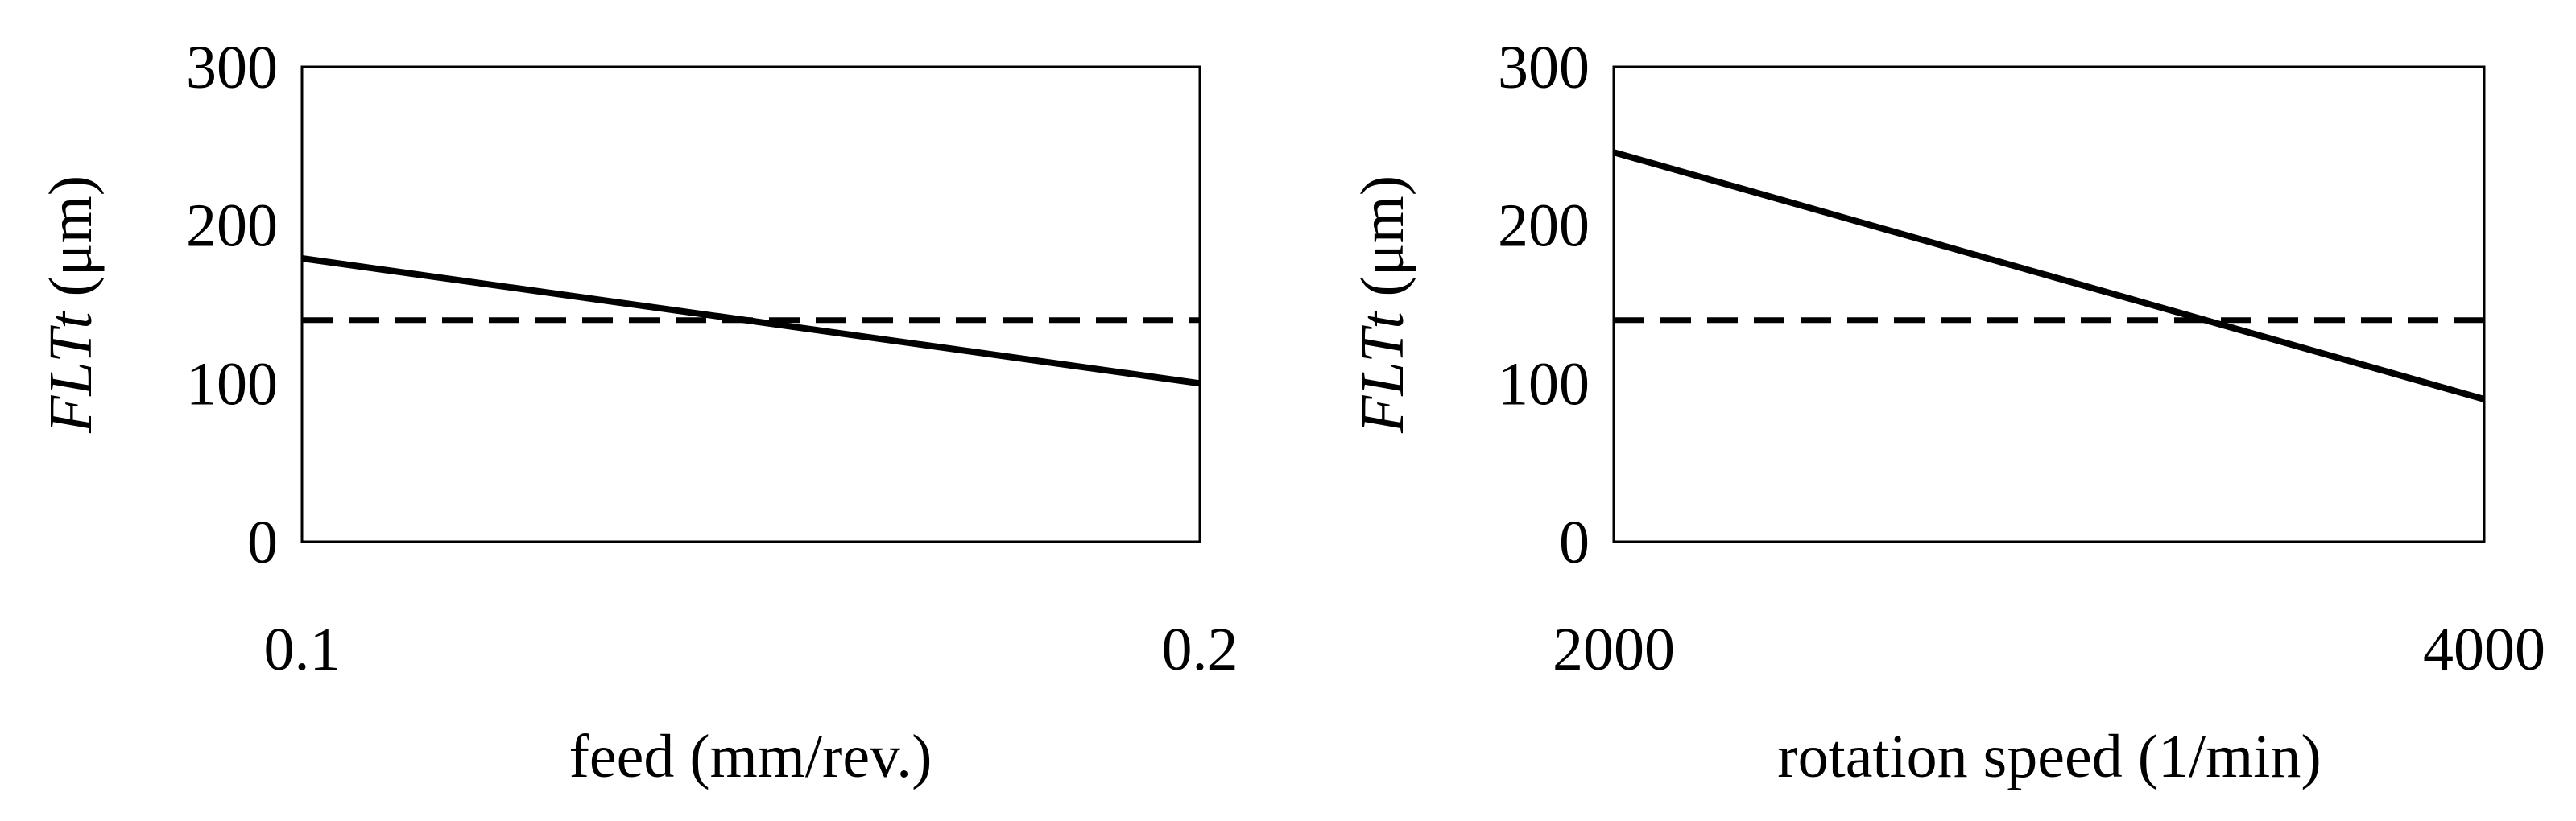  Describe the element at coordinates (303, 650) in the screenshot. I see `x-tick-label: 0.1` at that location.